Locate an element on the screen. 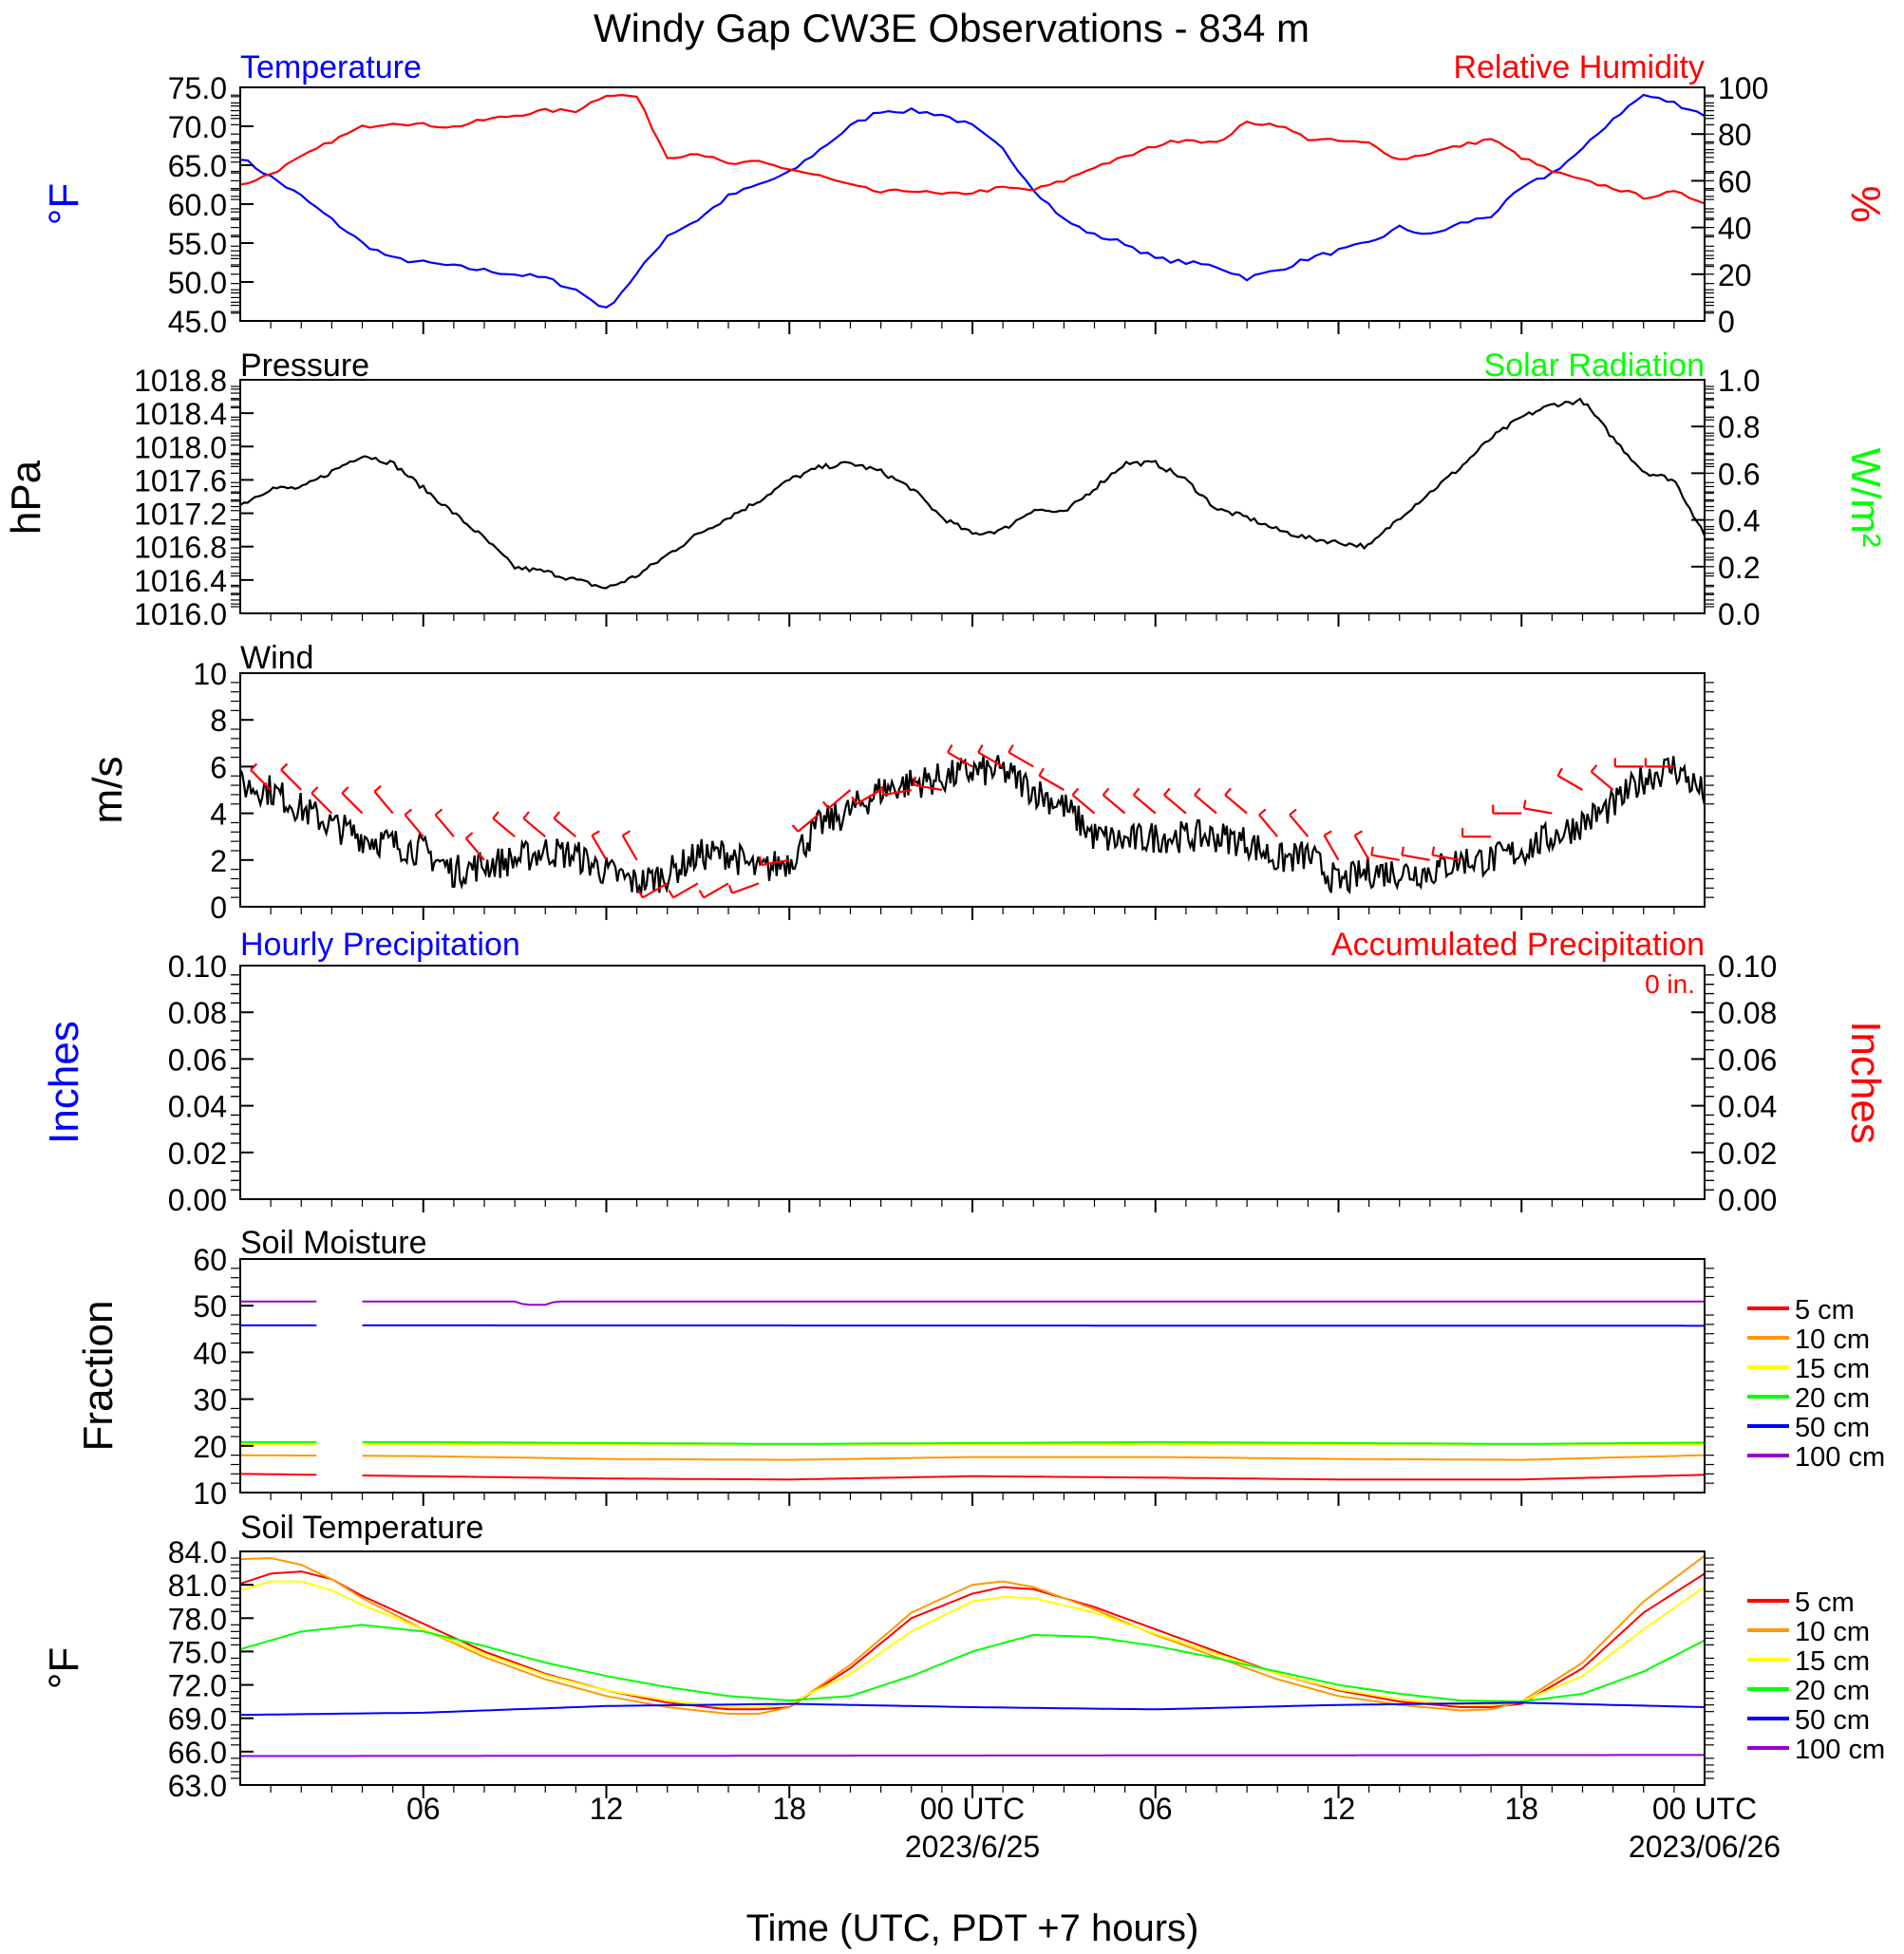  left-tick-label: 78.0 is located at coordinates (198, 1619).